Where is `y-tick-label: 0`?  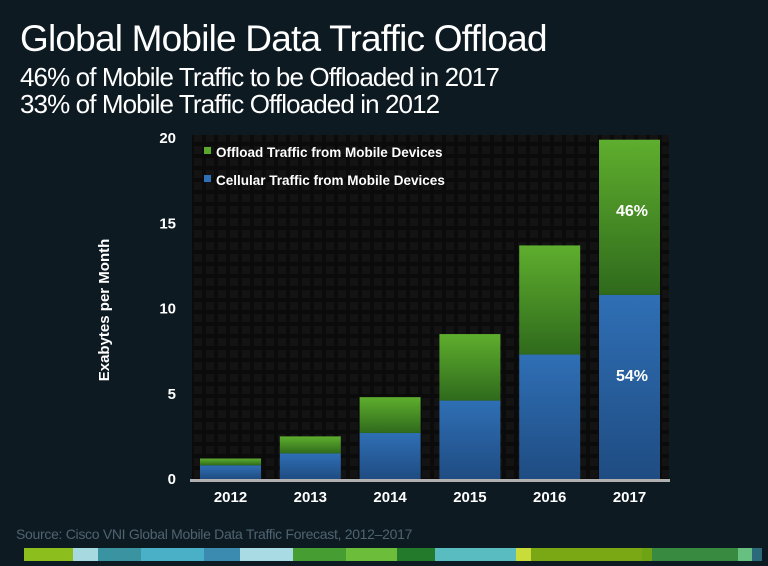
y-tick-label: 0 is located at coordinates (172, 479).